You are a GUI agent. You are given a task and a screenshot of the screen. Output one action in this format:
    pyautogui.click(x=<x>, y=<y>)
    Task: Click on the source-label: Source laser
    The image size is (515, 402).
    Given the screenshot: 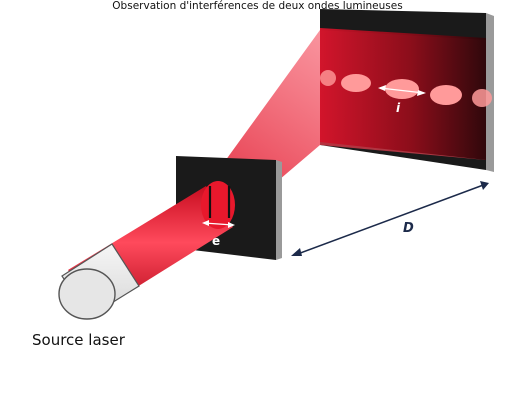 What is the action you would take?
    pyautogui.click(x=78, y=340)
    